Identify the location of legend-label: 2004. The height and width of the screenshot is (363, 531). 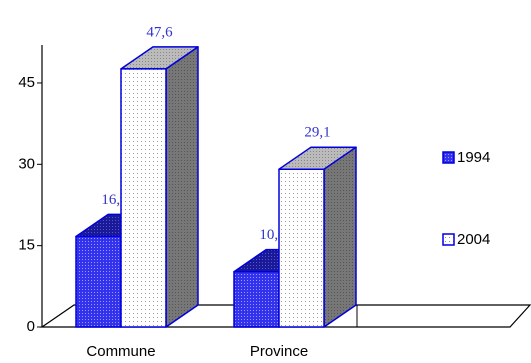
(473, 239).